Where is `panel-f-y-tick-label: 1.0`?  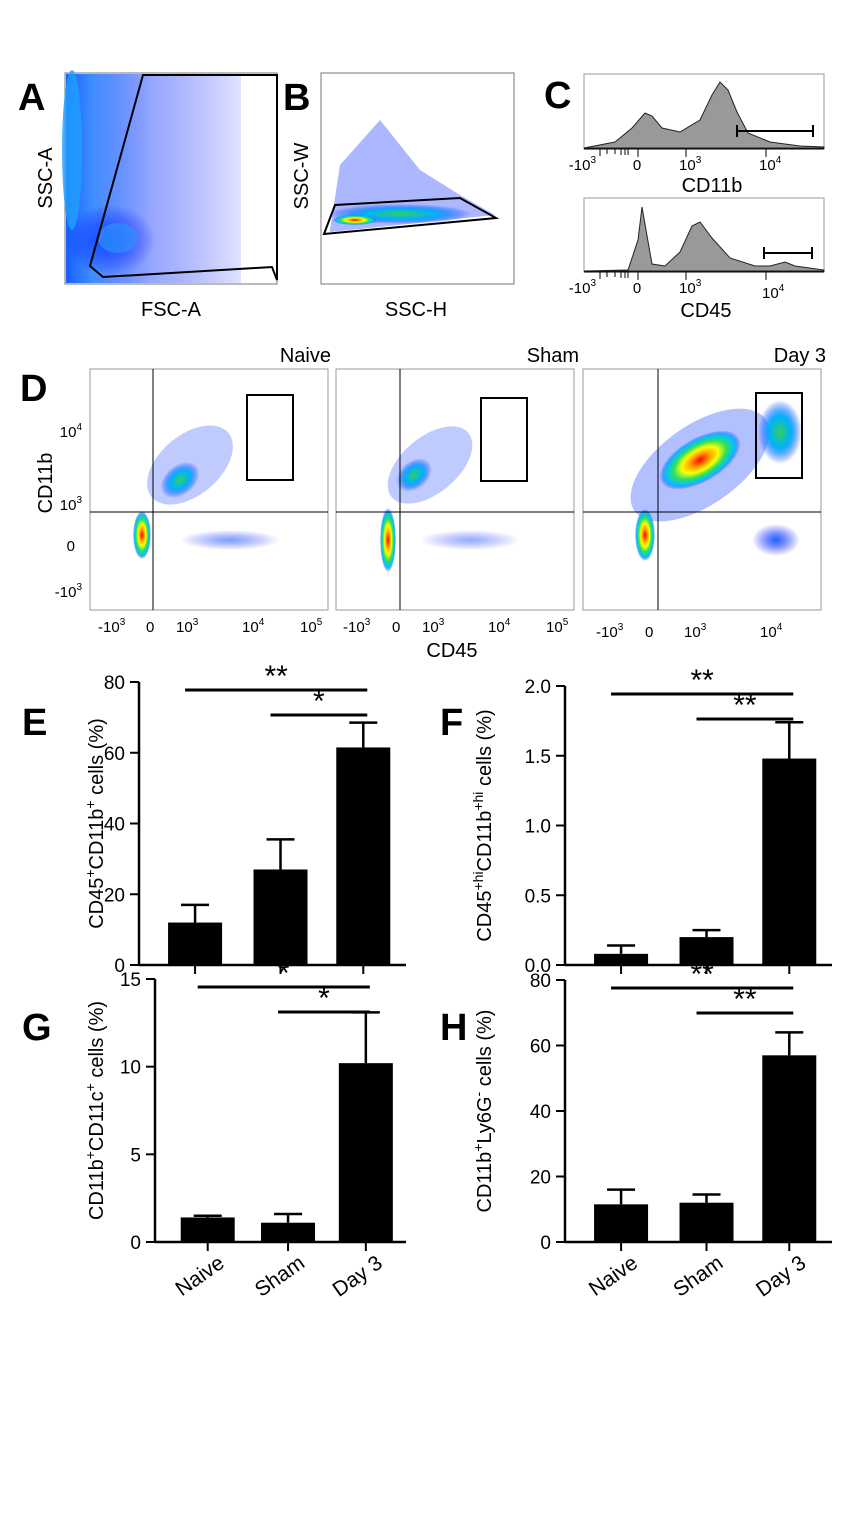
panel-f-y-tick-label: 1.0 is located at coordinates (538, 827).